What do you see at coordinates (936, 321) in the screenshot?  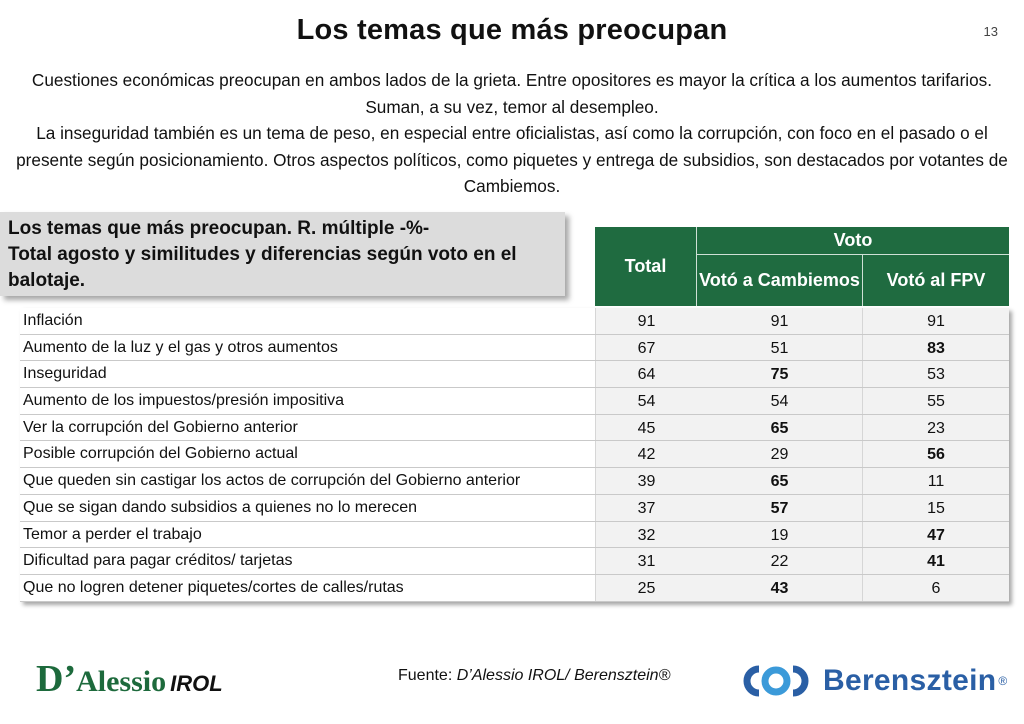 I see `cell-fpv: 91` at bounding box center [936, 321].